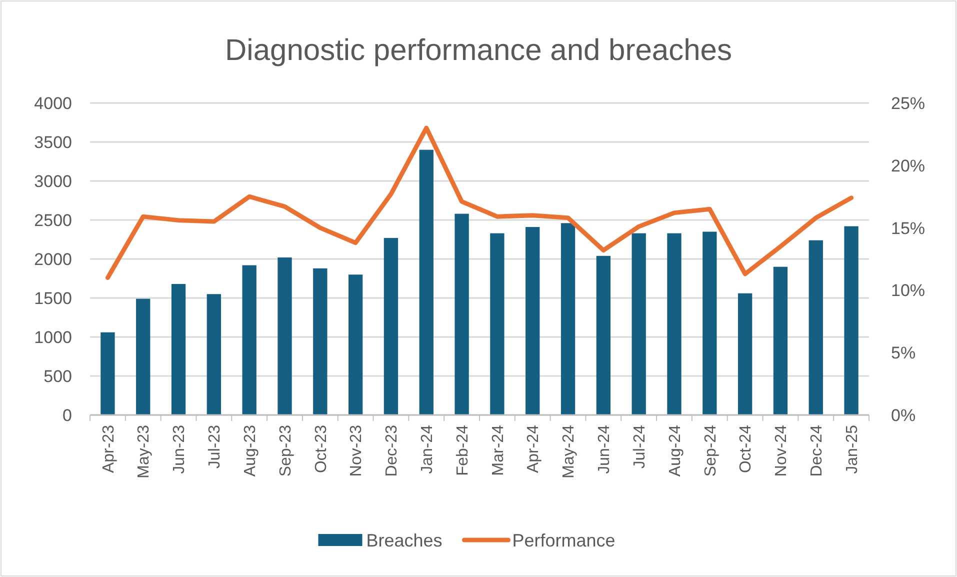 This screenshot has width=957, height=577. Describe the element at coordinates (53, 103) in the screenshot. I see `y-tick-label: 4000` at that location.